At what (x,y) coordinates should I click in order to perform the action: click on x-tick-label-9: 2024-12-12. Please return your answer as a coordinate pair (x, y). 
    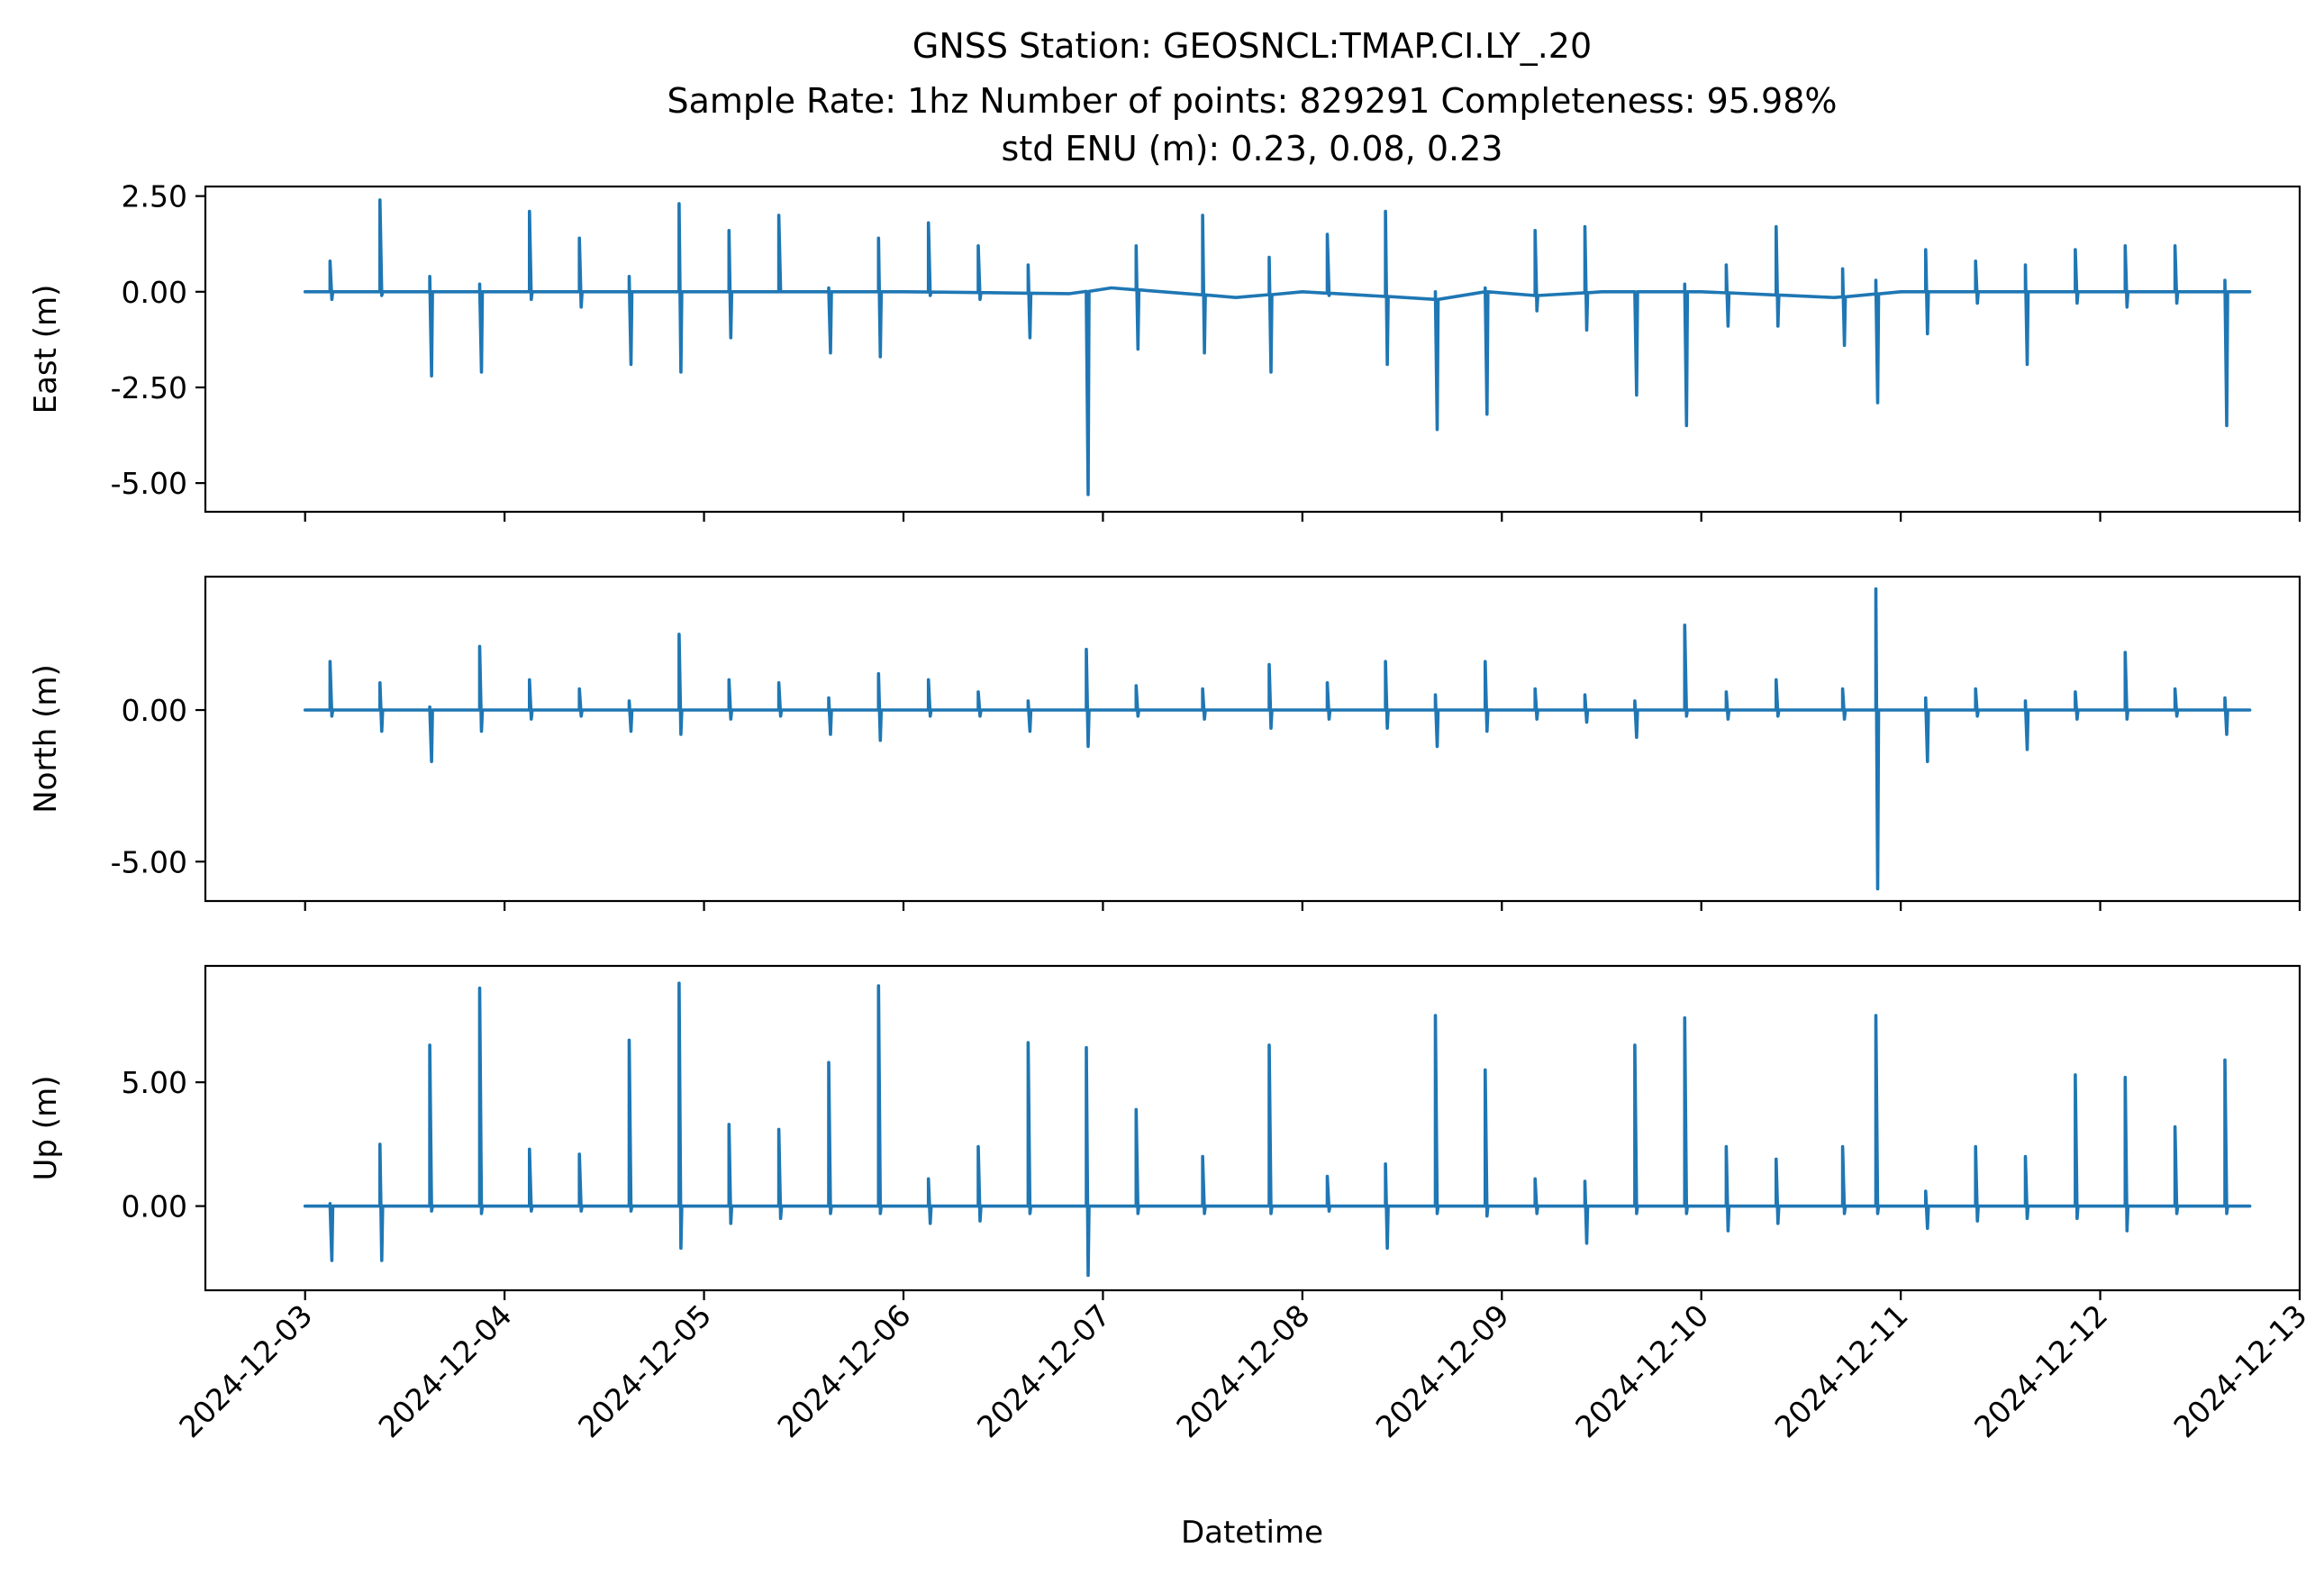
    Looking at the image, I should click on (2041, 1370).